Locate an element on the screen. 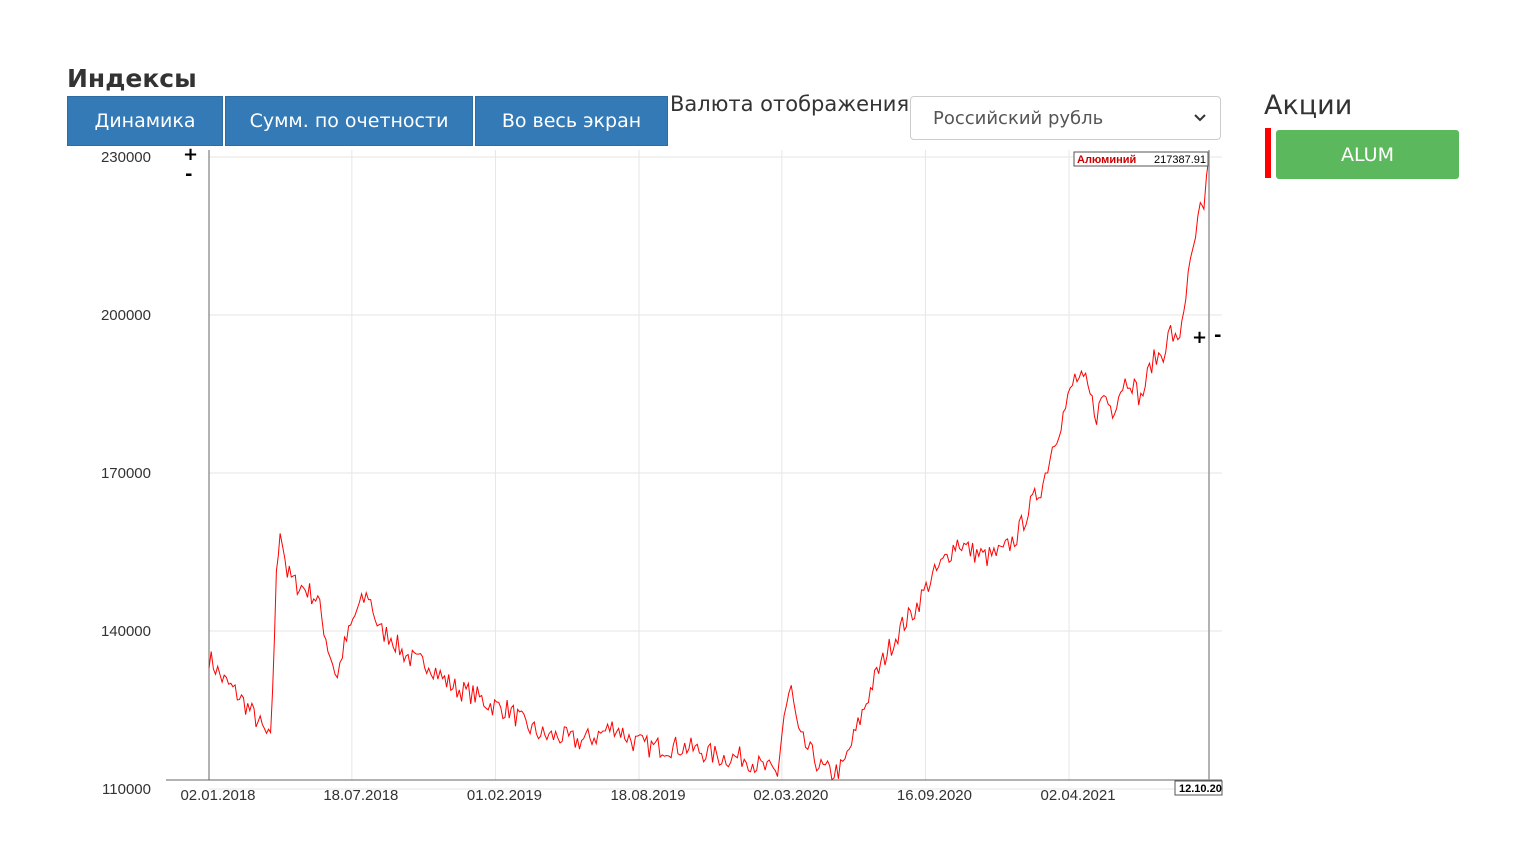 Image resolution: width=1540 pixels, height=866 pixels. tooltip-box is located at coordinates (1141, 159).